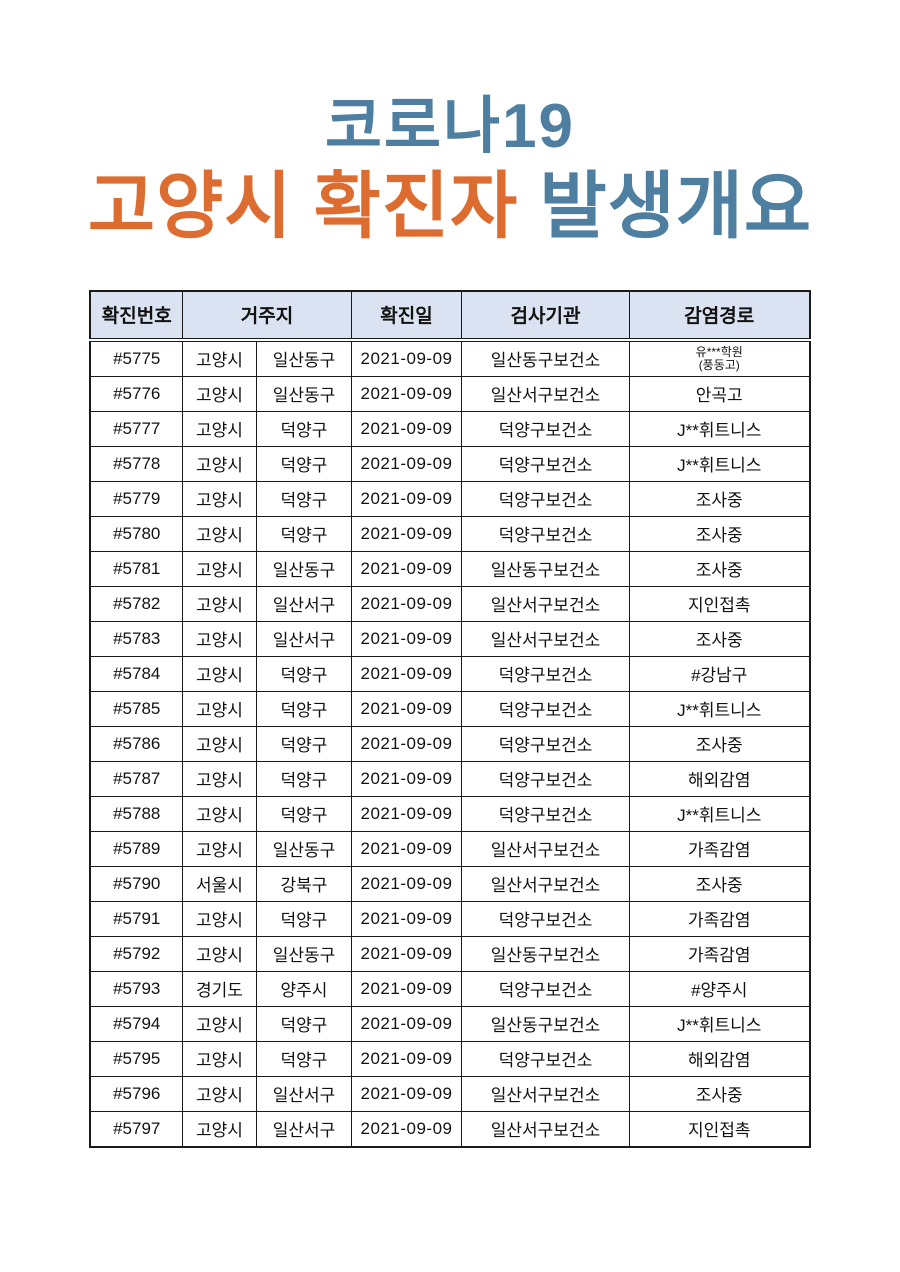 This screenshot has width=900, height=1272. I want to click on case-number-cell: #5782, so click(136, 603).